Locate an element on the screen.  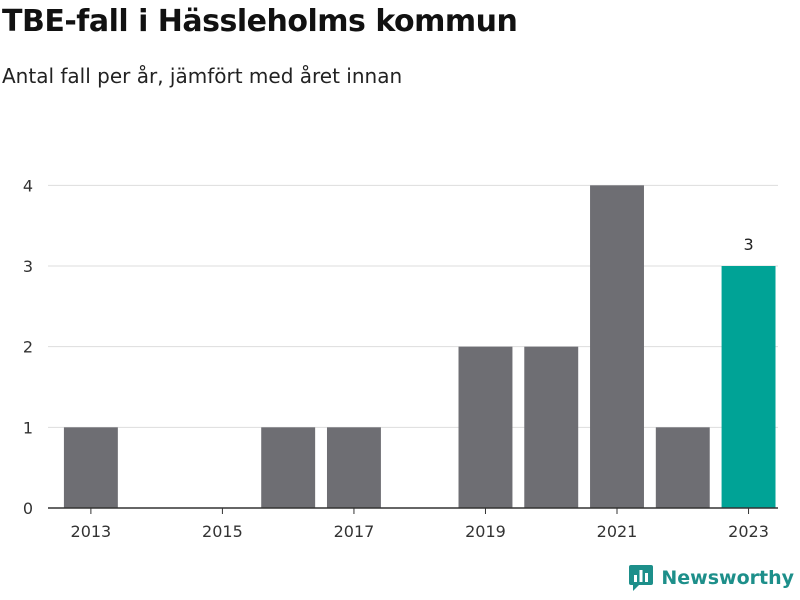
data-label: 3 is located at coordinates (748, 244).